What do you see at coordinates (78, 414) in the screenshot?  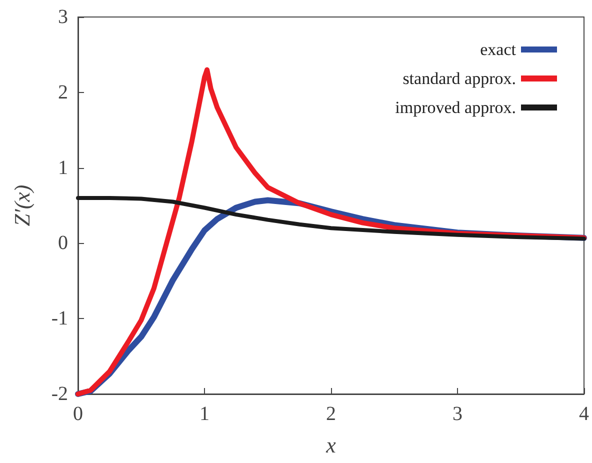 I see `x-tick-label: 0` at bounding box center [78, 414].